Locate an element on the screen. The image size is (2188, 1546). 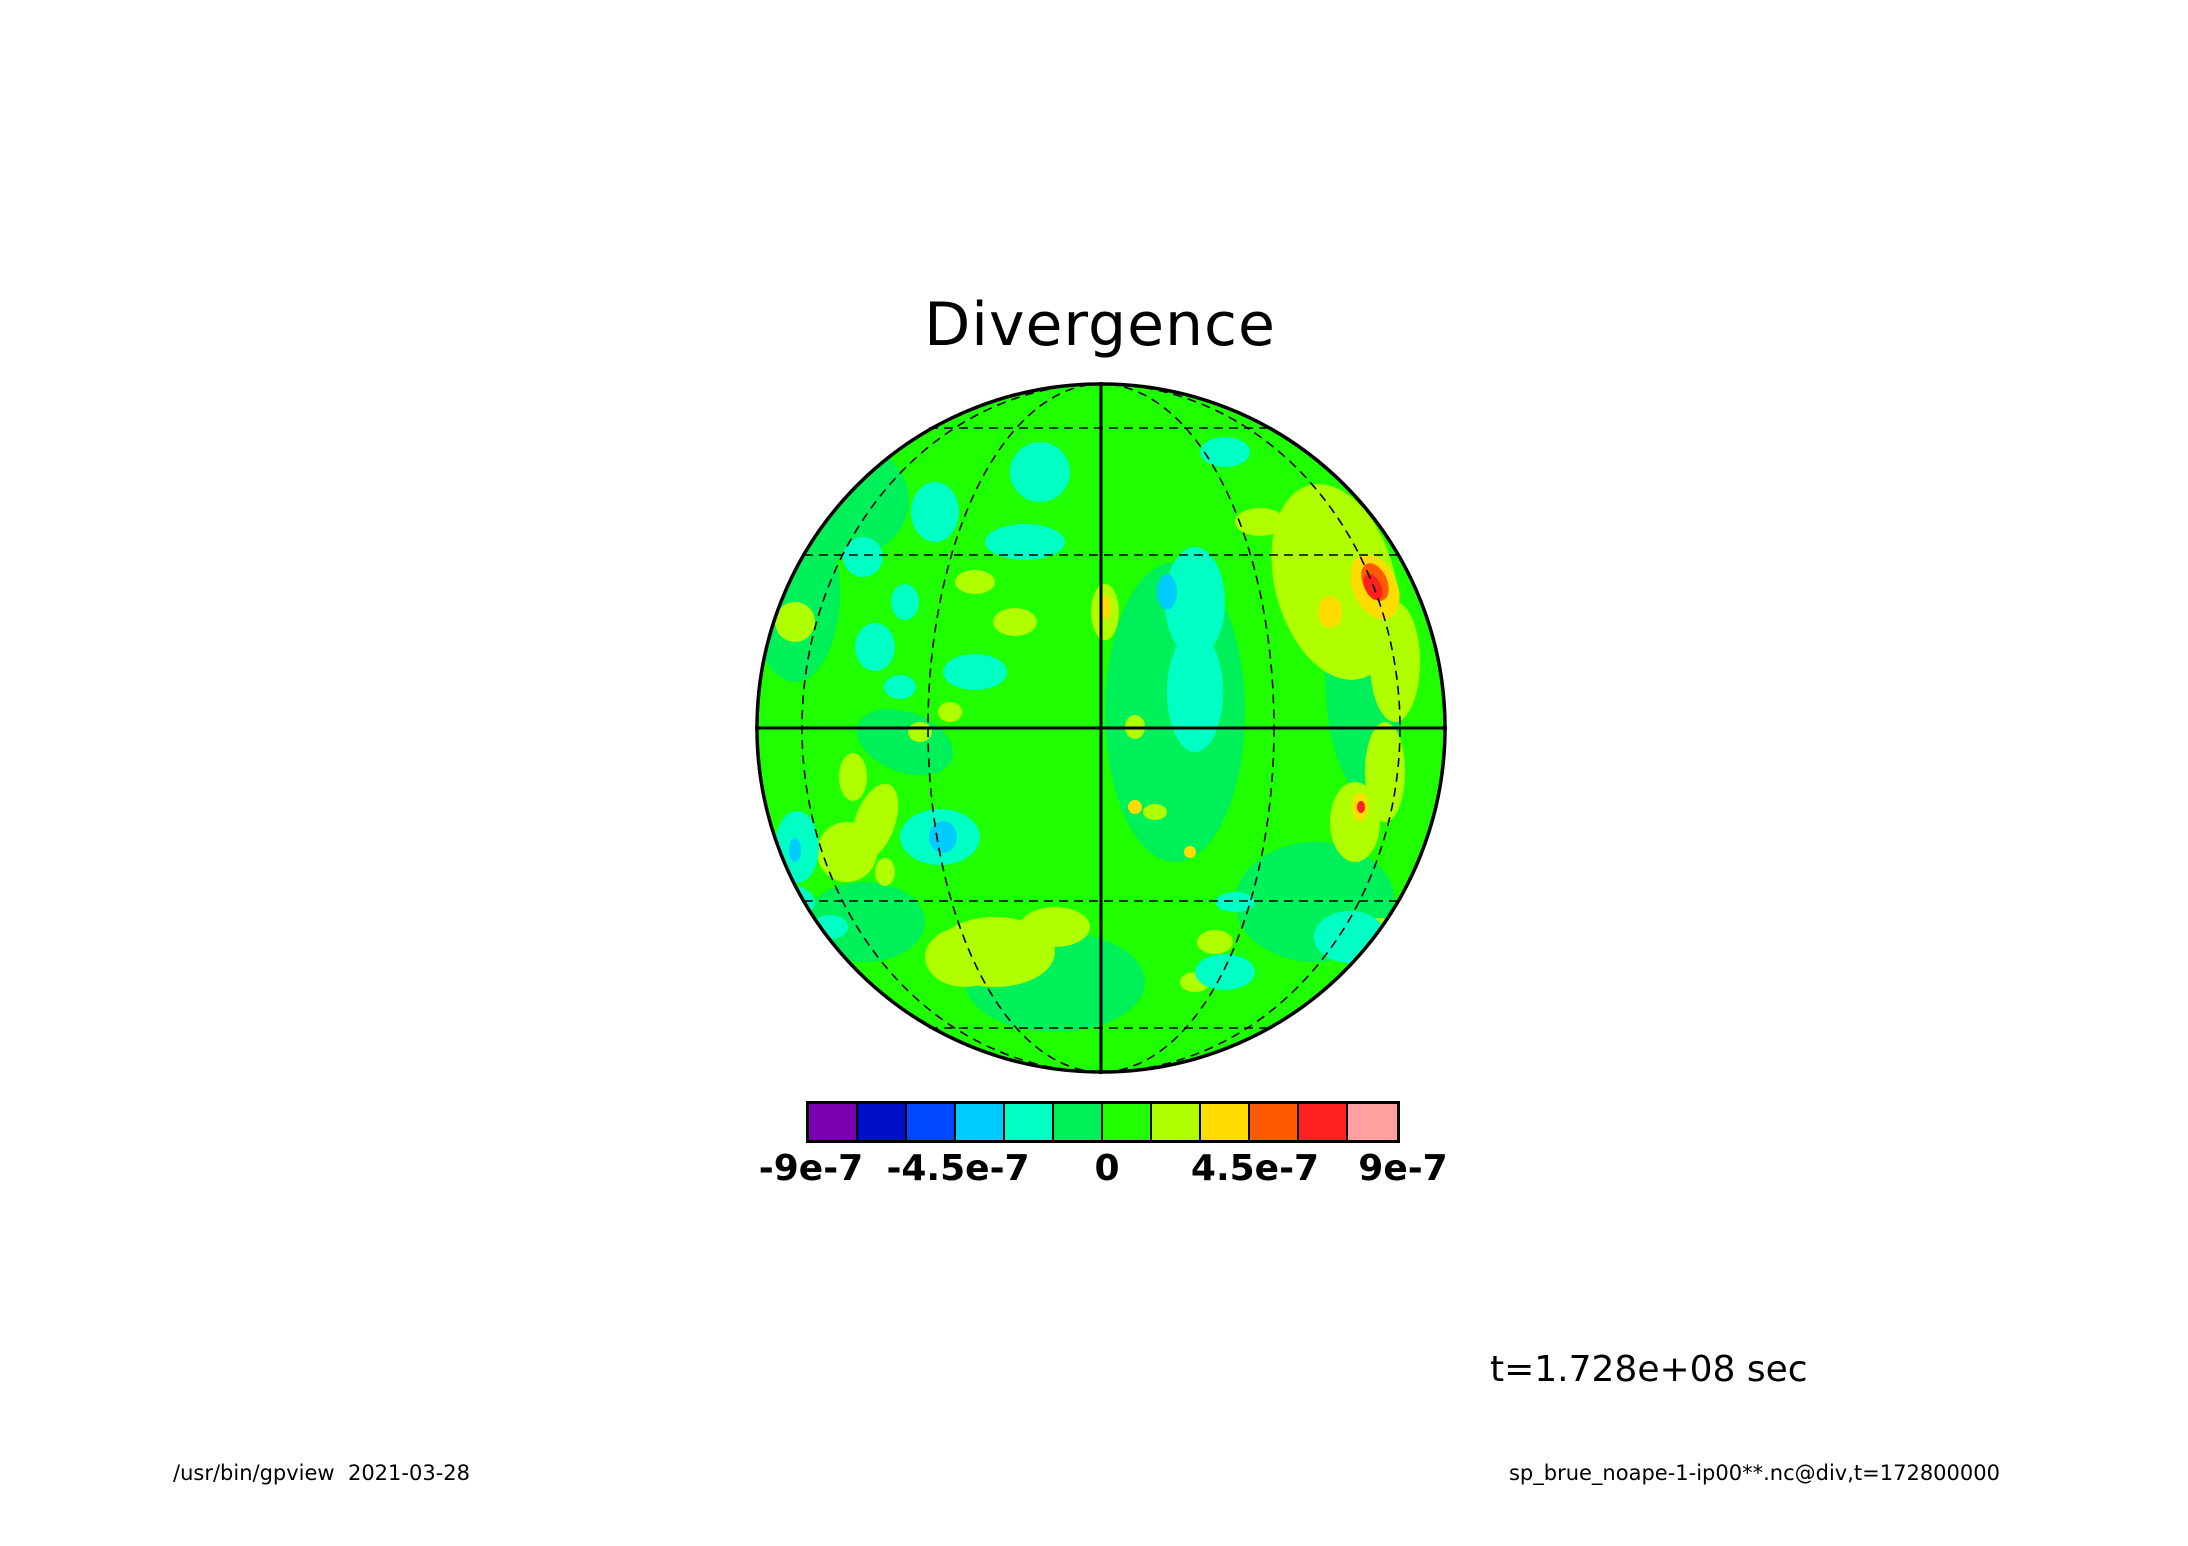
colorbar-tick-label: 9e-7 is located at coordinates (1403, 1168).